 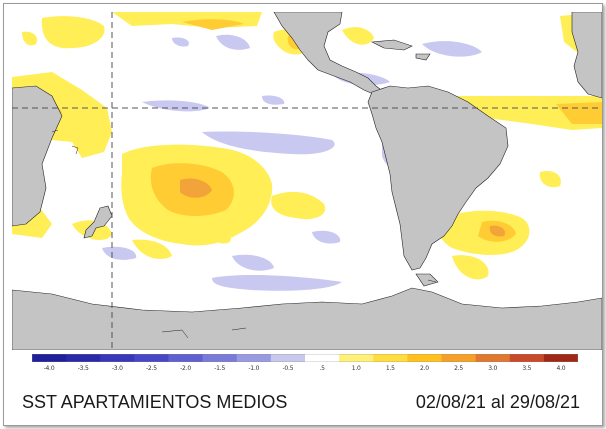 What do you see at coordinates (83, 368) in the screenshot?
I see `colorbar-tick-label: -3.5` at bounding box center [83, 368].